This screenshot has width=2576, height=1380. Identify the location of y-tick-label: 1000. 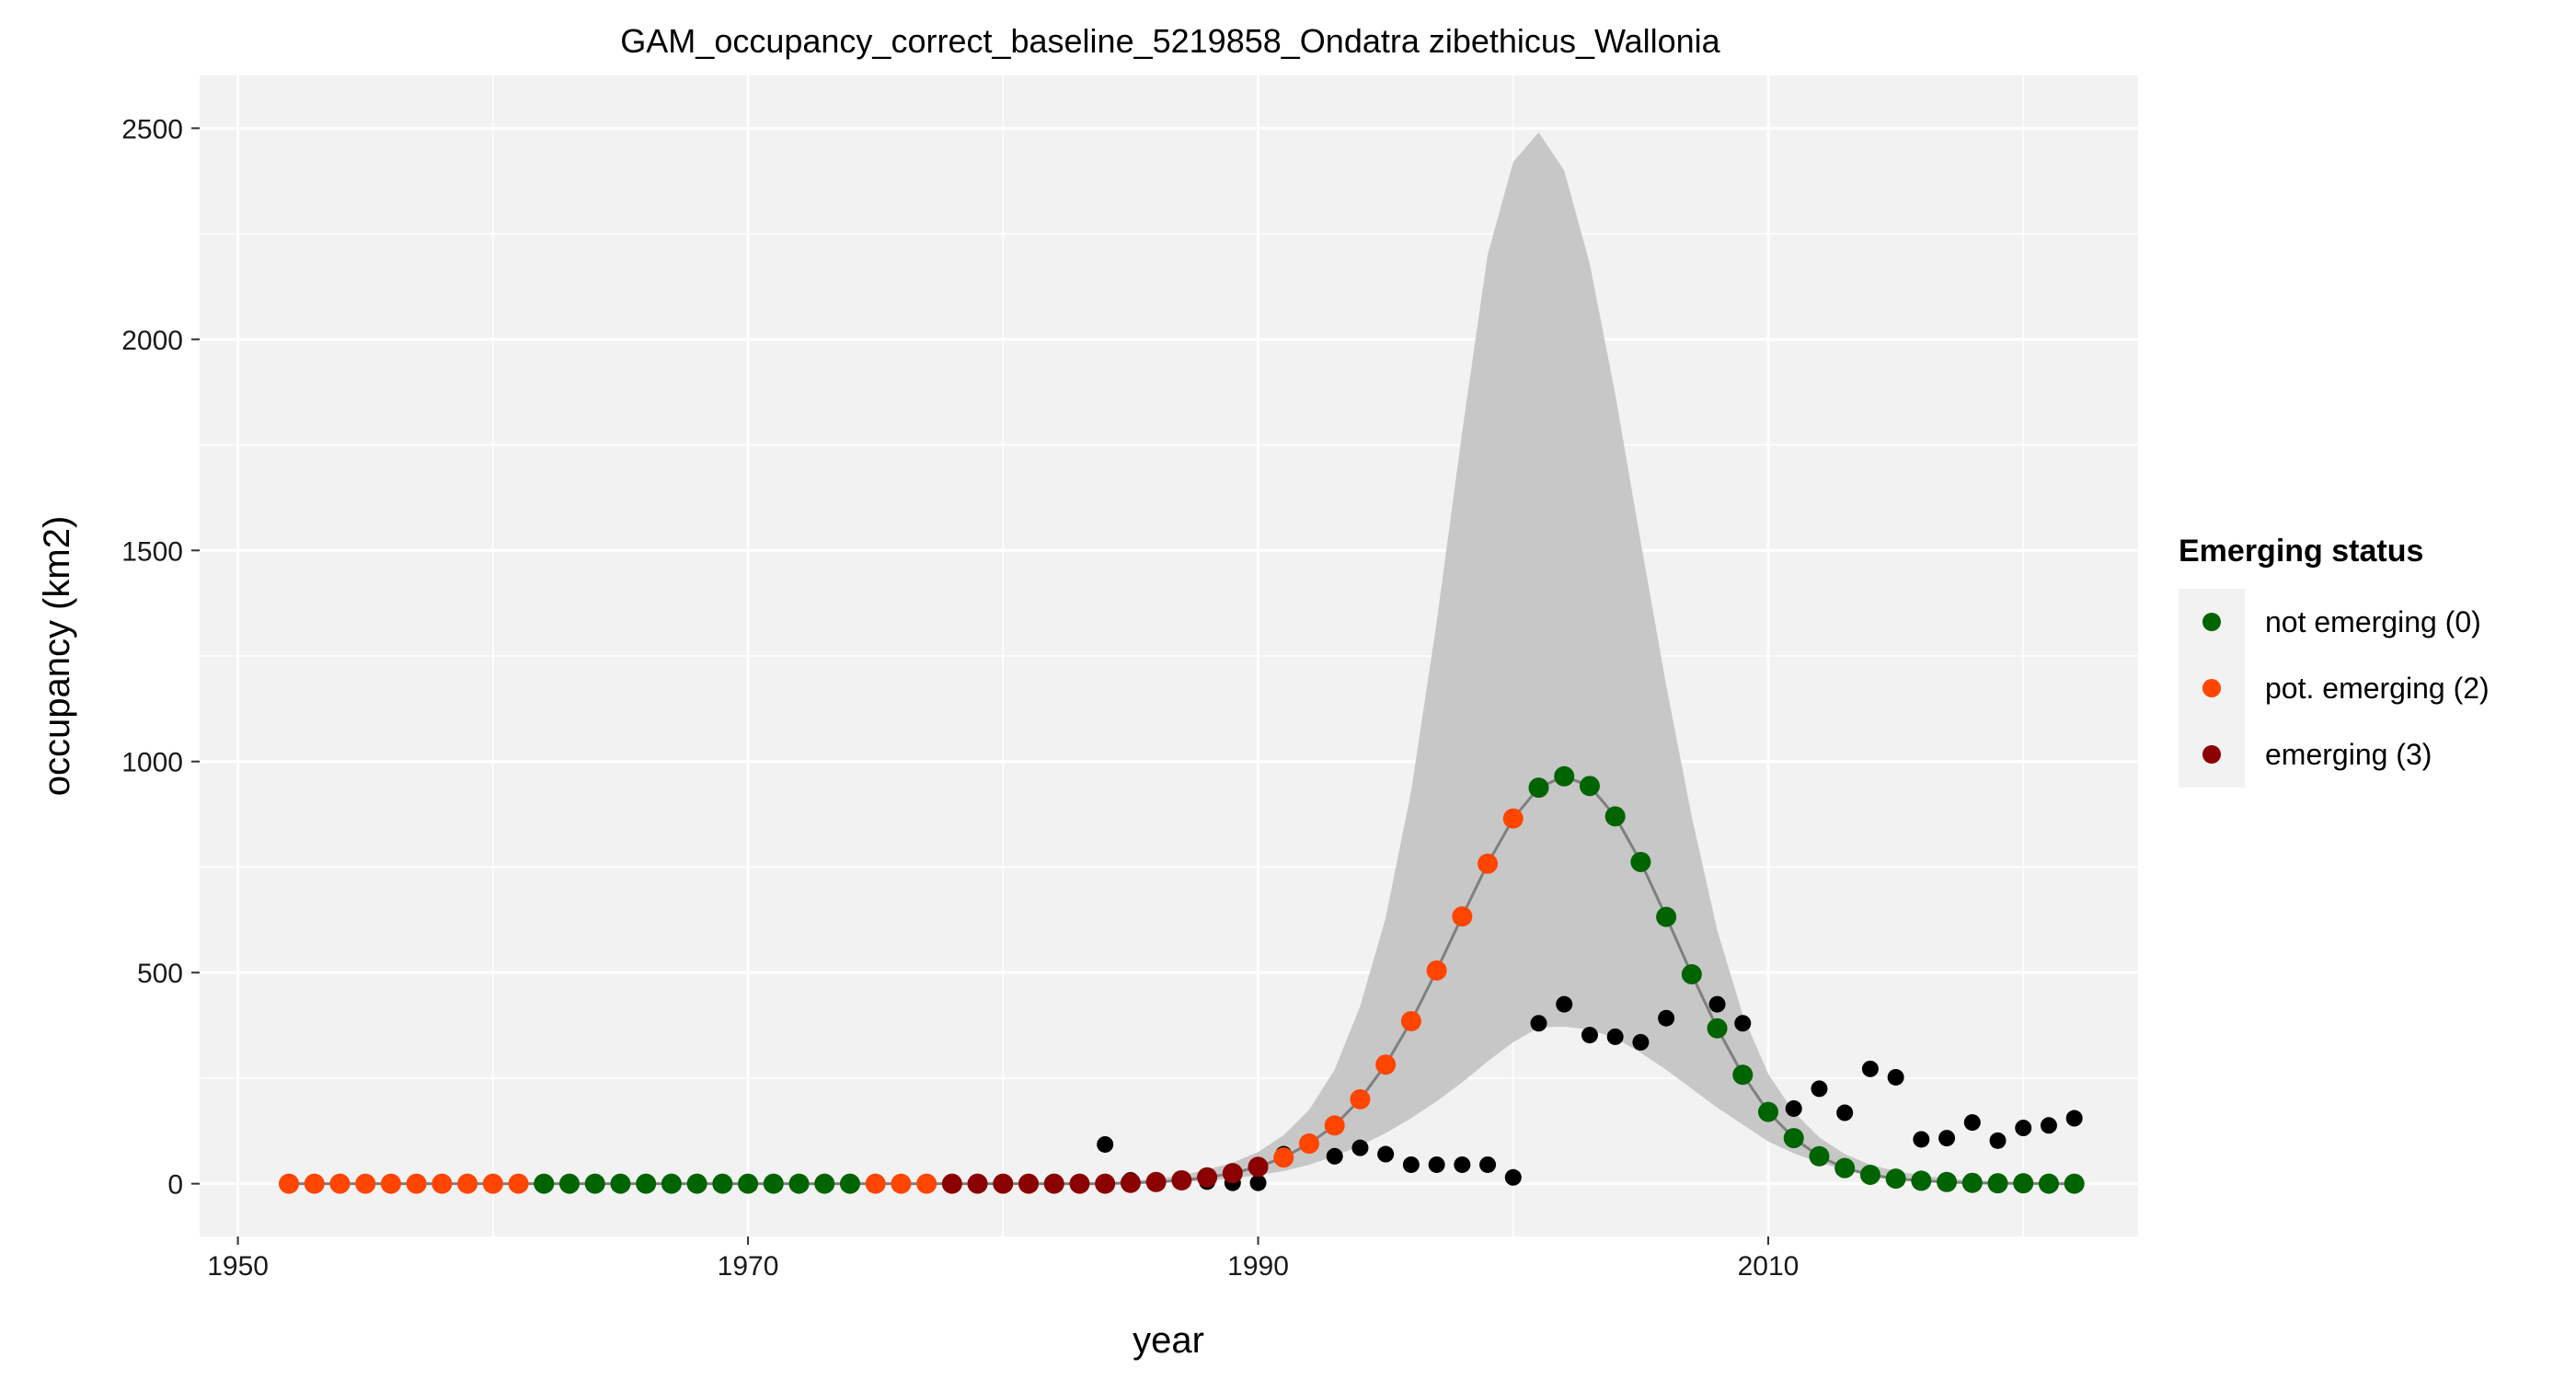
(152, 763).